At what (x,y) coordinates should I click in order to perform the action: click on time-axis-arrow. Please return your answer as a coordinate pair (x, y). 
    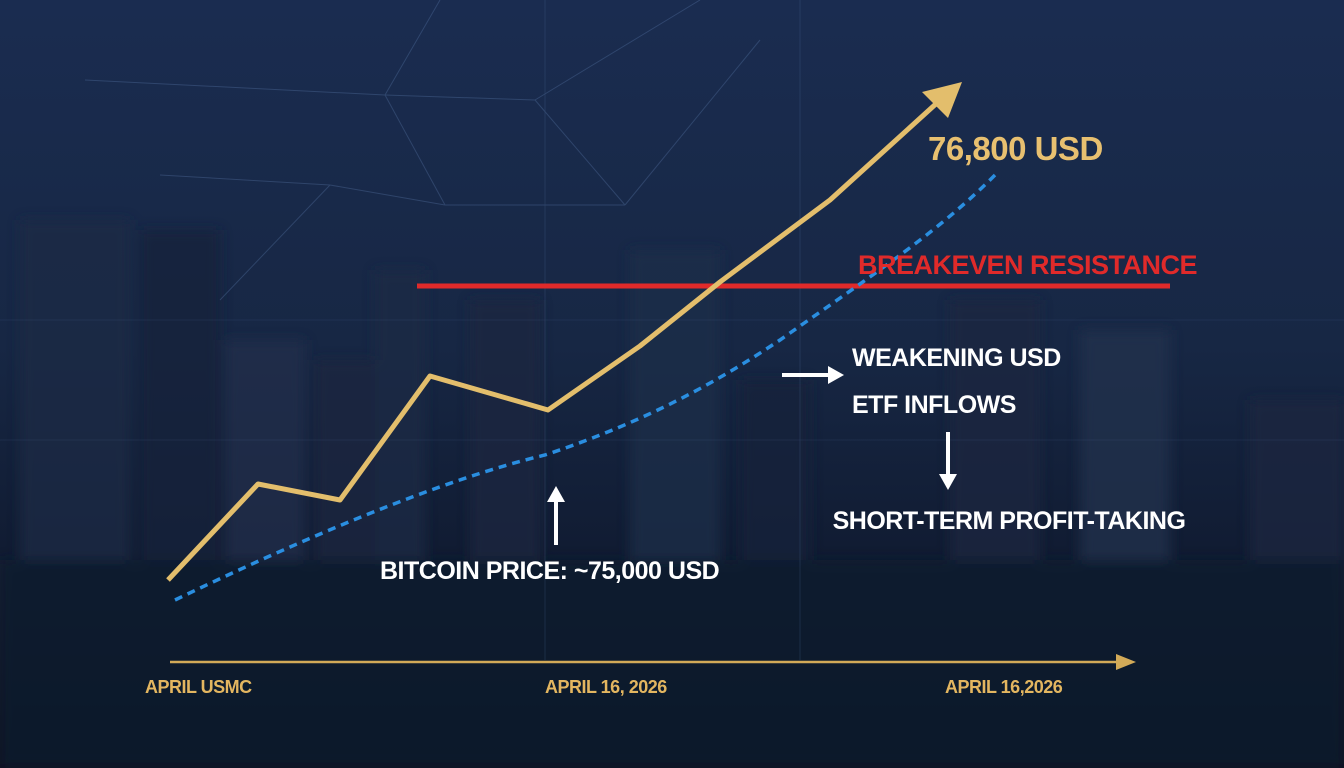
    Looking at the image, I should click on (1126, 662).